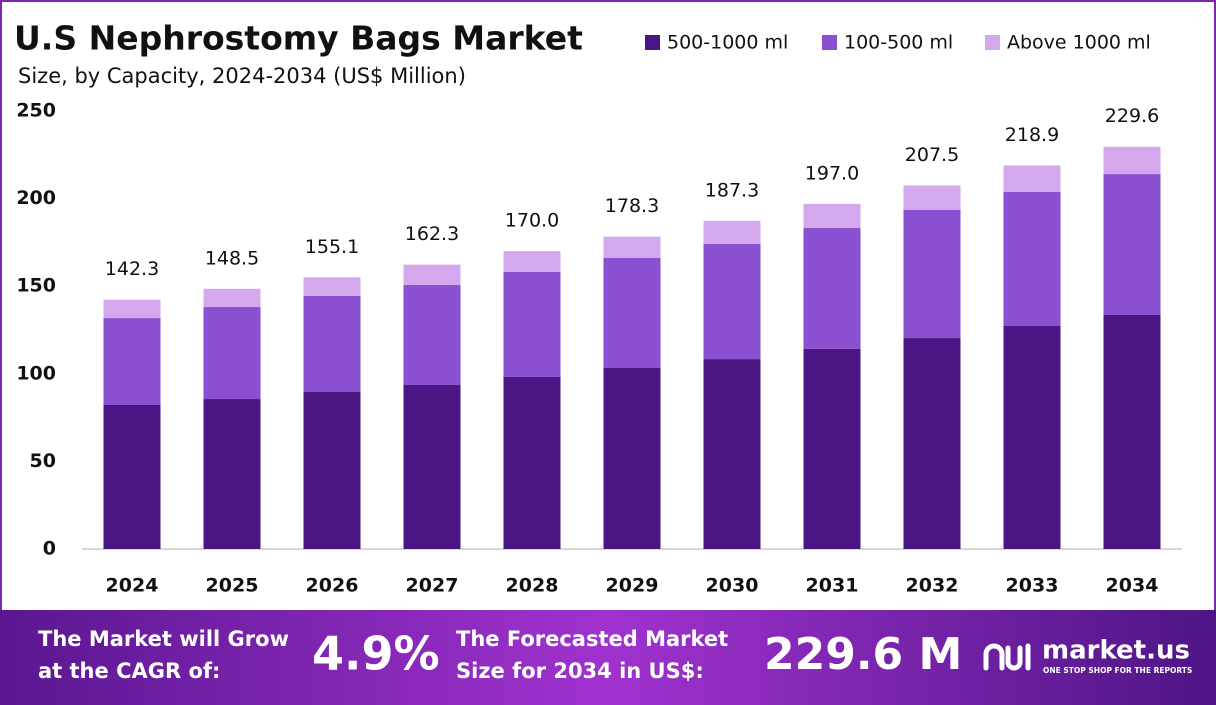 The width and height of the screenshot is (1216, 705). What do you see at coordinates (163, 639) in the screenshot?
I see `footer-text: The Market will Grow` at bounding box center [163, 639].